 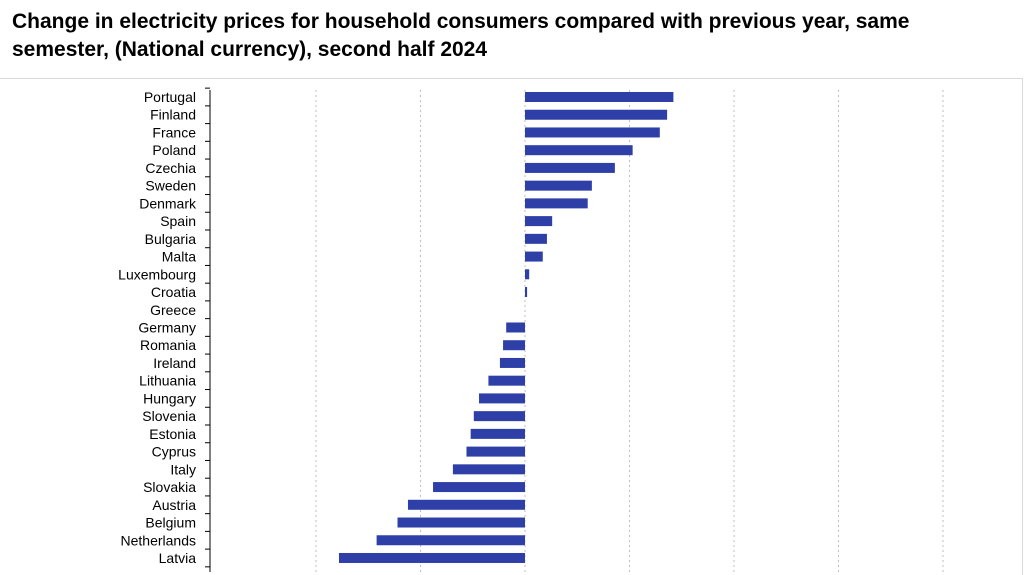 I want to click on category-label: Spain, so click(x=178, y=221).